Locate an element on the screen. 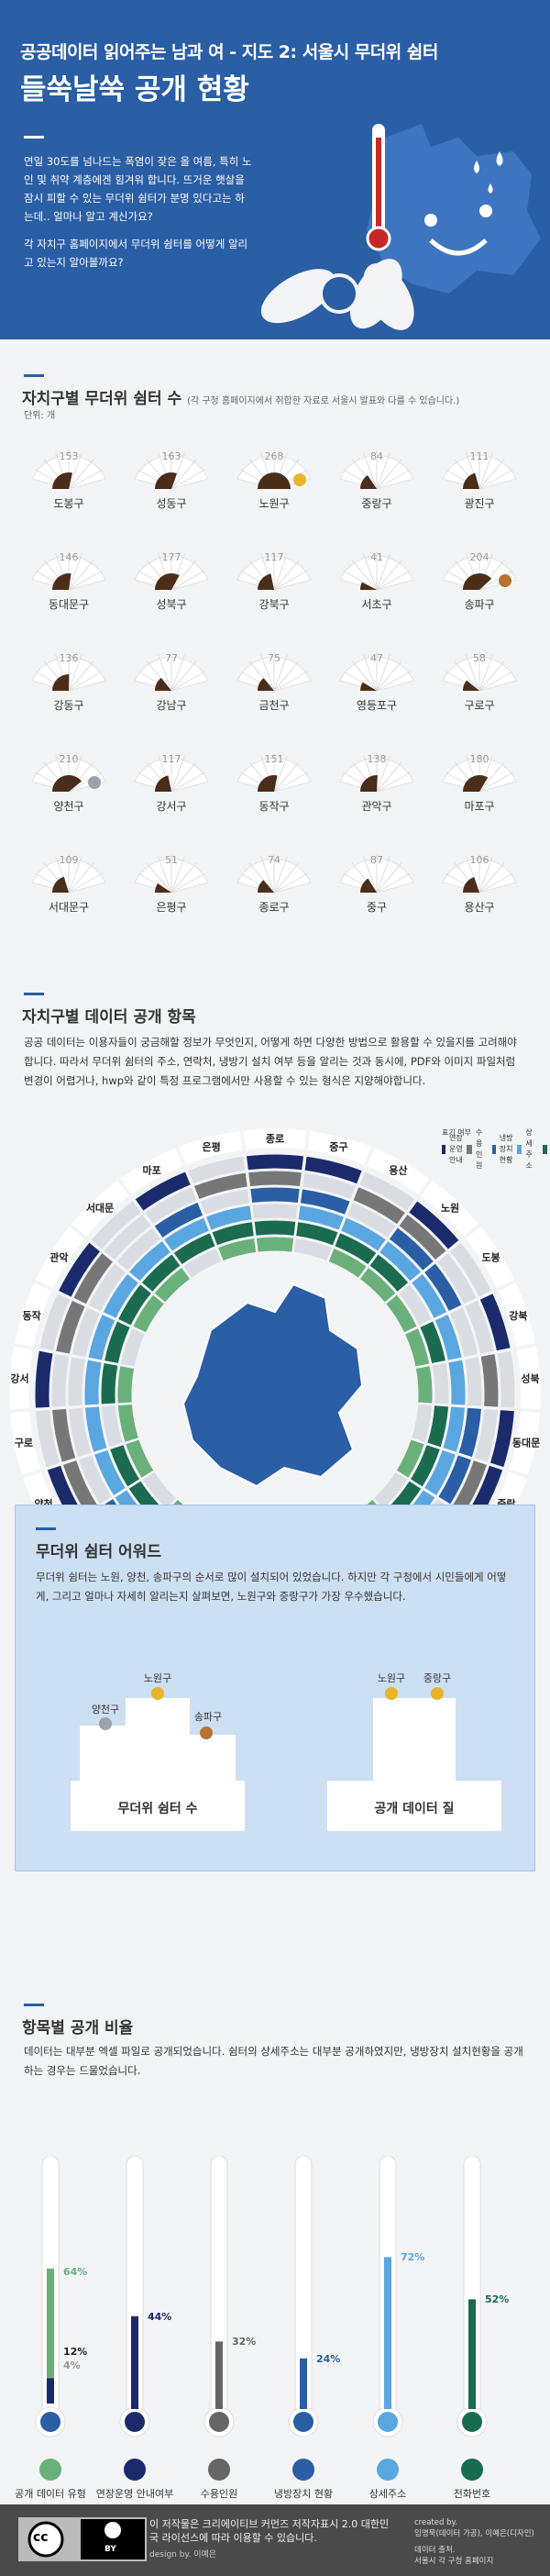  fan-district-name: 강동구 is located at coordinates (68, 705).